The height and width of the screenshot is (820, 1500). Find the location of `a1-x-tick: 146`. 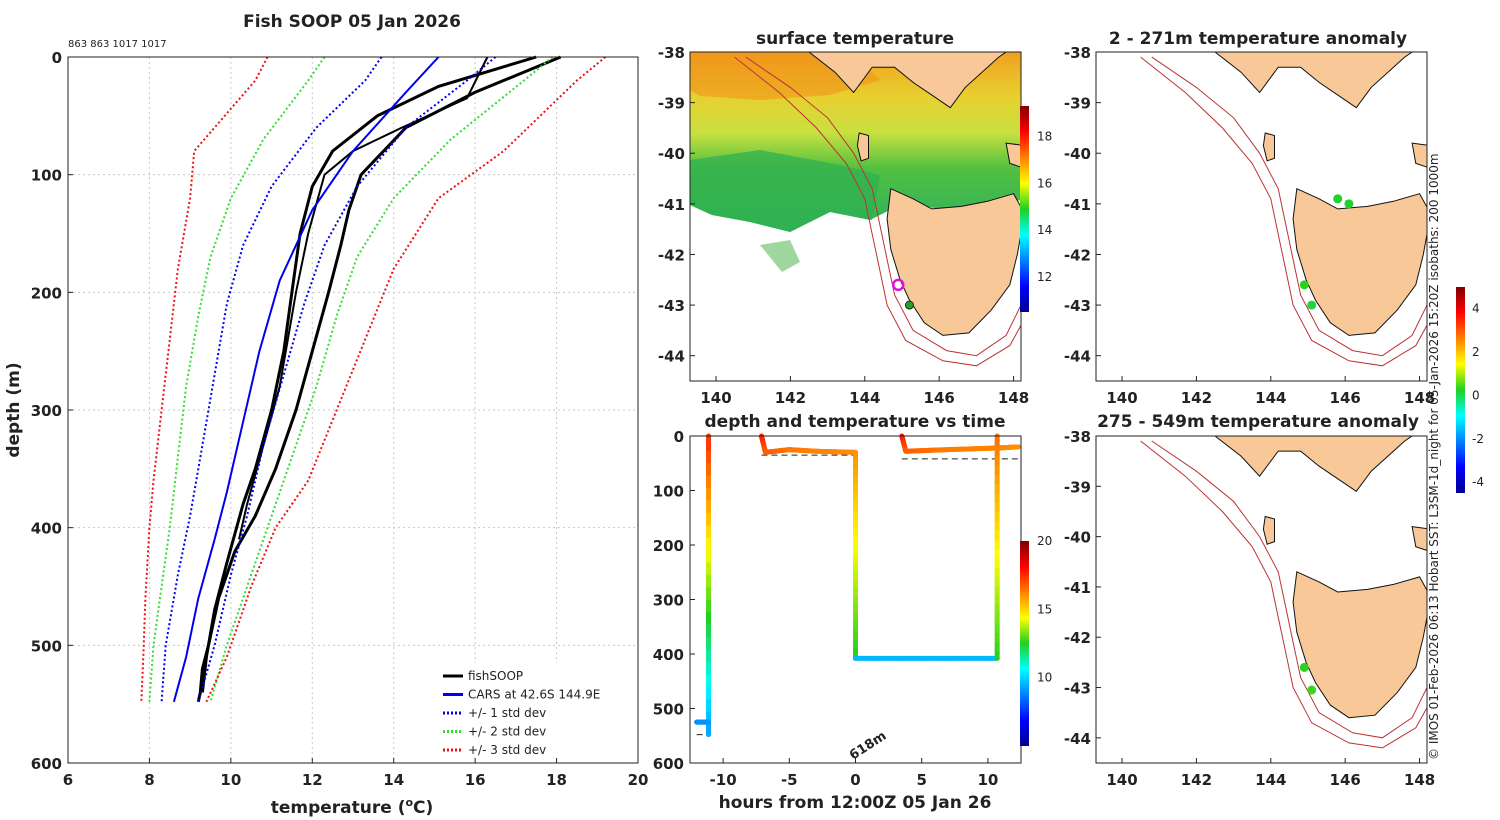

a1-x-tick: 146 is located at coordinates (1345, 398).